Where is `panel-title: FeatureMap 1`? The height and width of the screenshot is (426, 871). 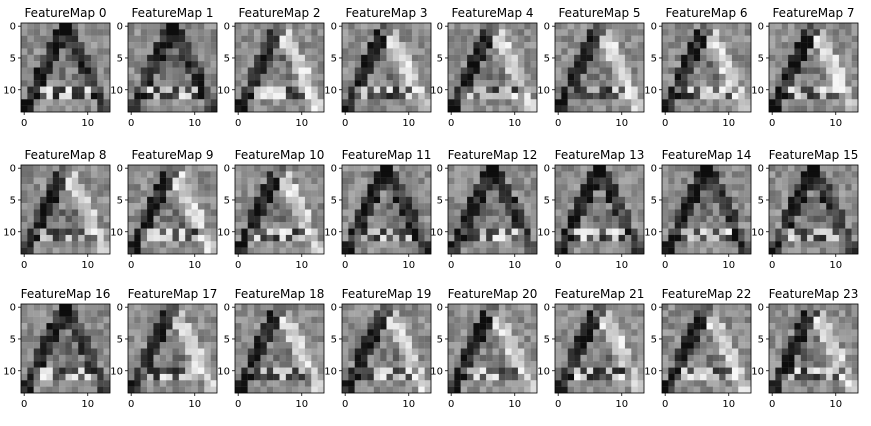
panel-title: FeatureMap 1 is located at coordinates (172, 13).